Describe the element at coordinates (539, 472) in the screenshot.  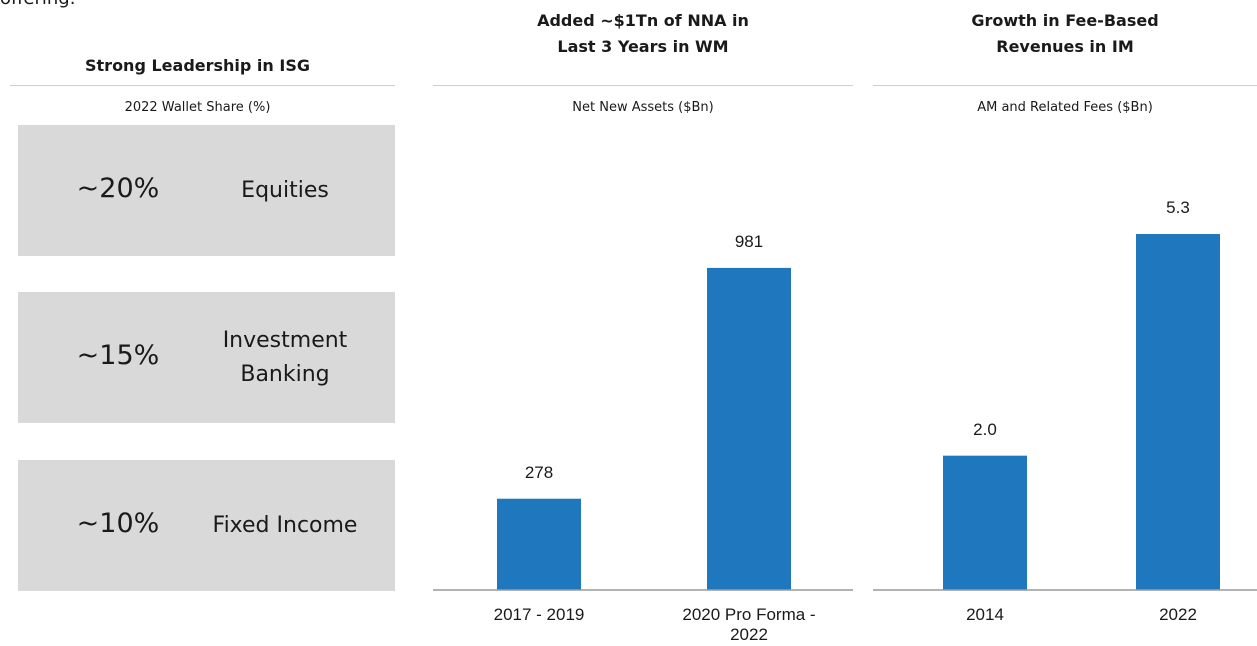
I see `data-label: 278` at that location.